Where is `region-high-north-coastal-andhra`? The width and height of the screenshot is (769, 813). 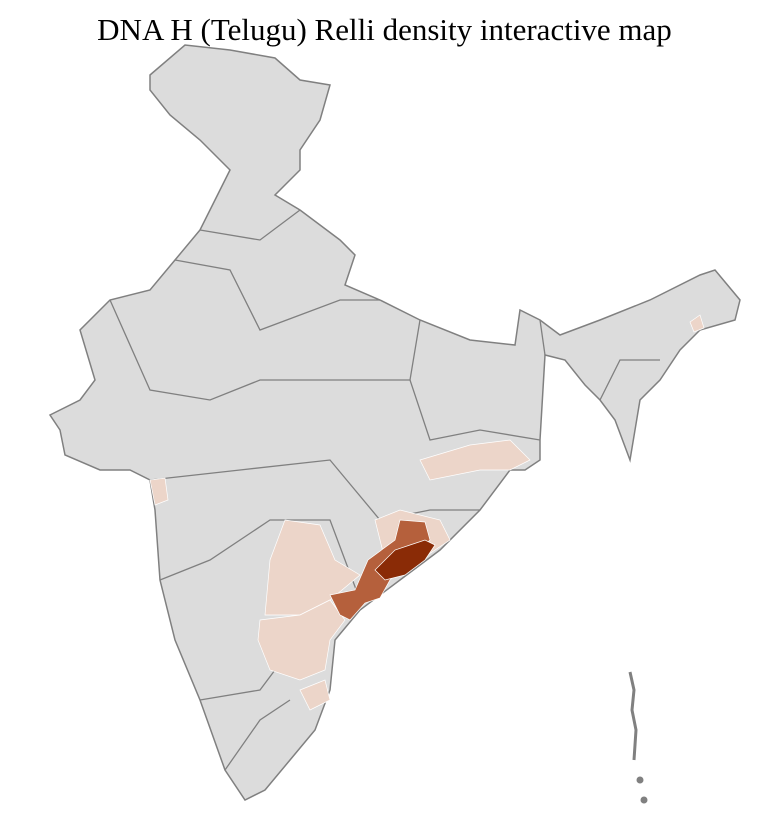 region-high-north-coastal-andhra is located at coordinates (405, 560).